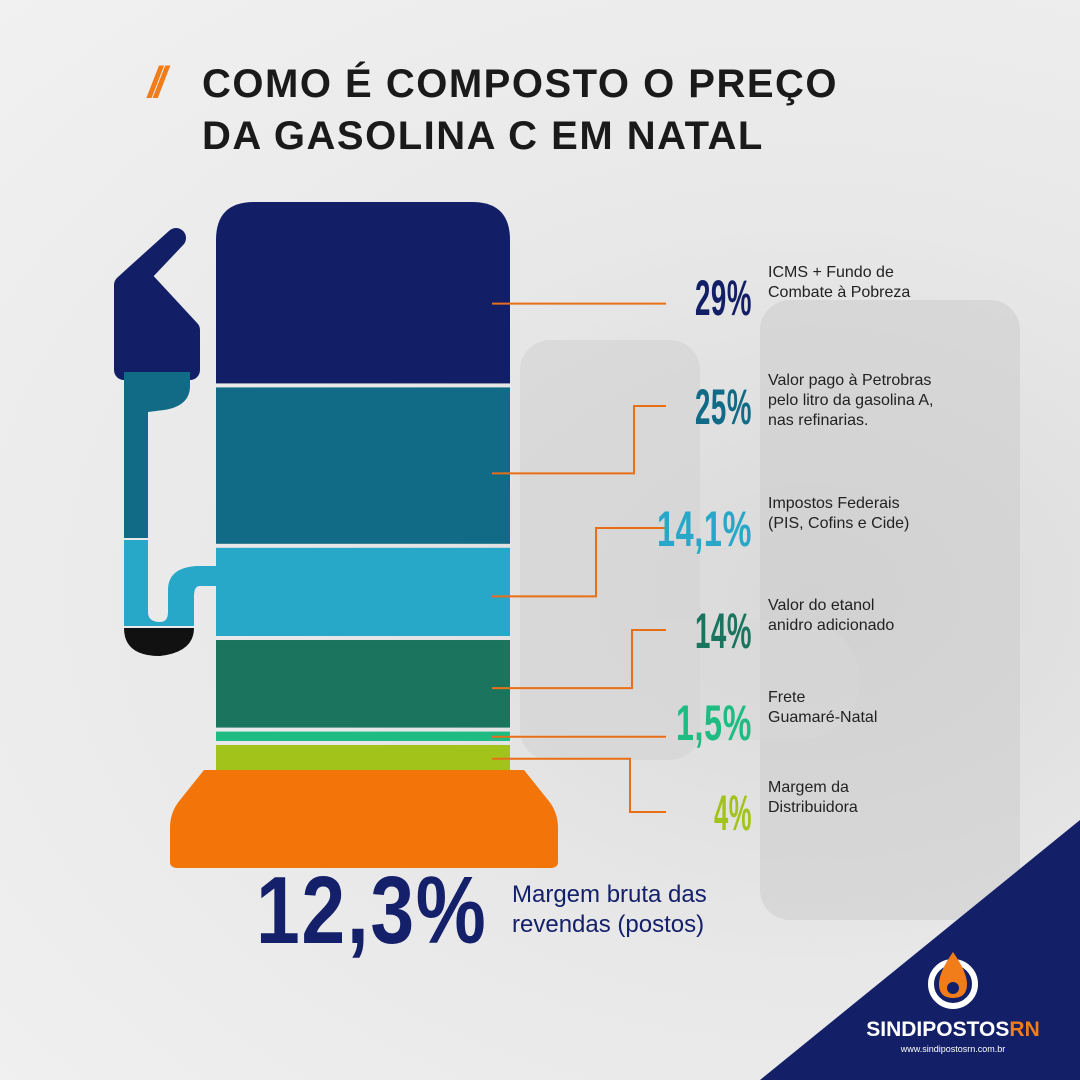 The height and width of the screenshot is (1080, 1080). I want to click on tank, so click(363, 486).